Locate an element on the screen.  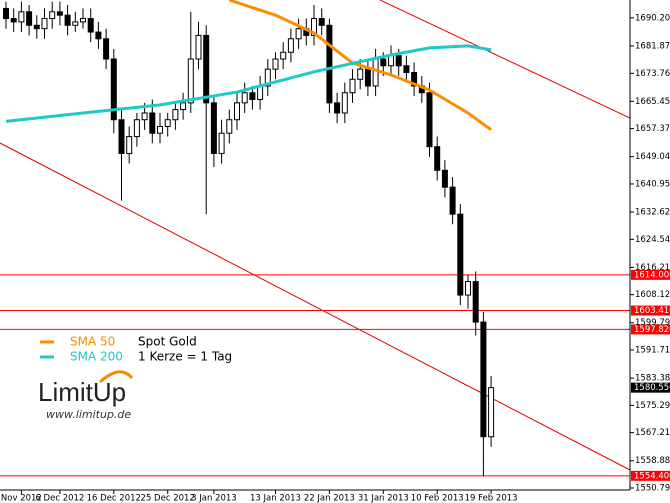
y-tick-label: 1583.380 is located at coordinates (652, 379).